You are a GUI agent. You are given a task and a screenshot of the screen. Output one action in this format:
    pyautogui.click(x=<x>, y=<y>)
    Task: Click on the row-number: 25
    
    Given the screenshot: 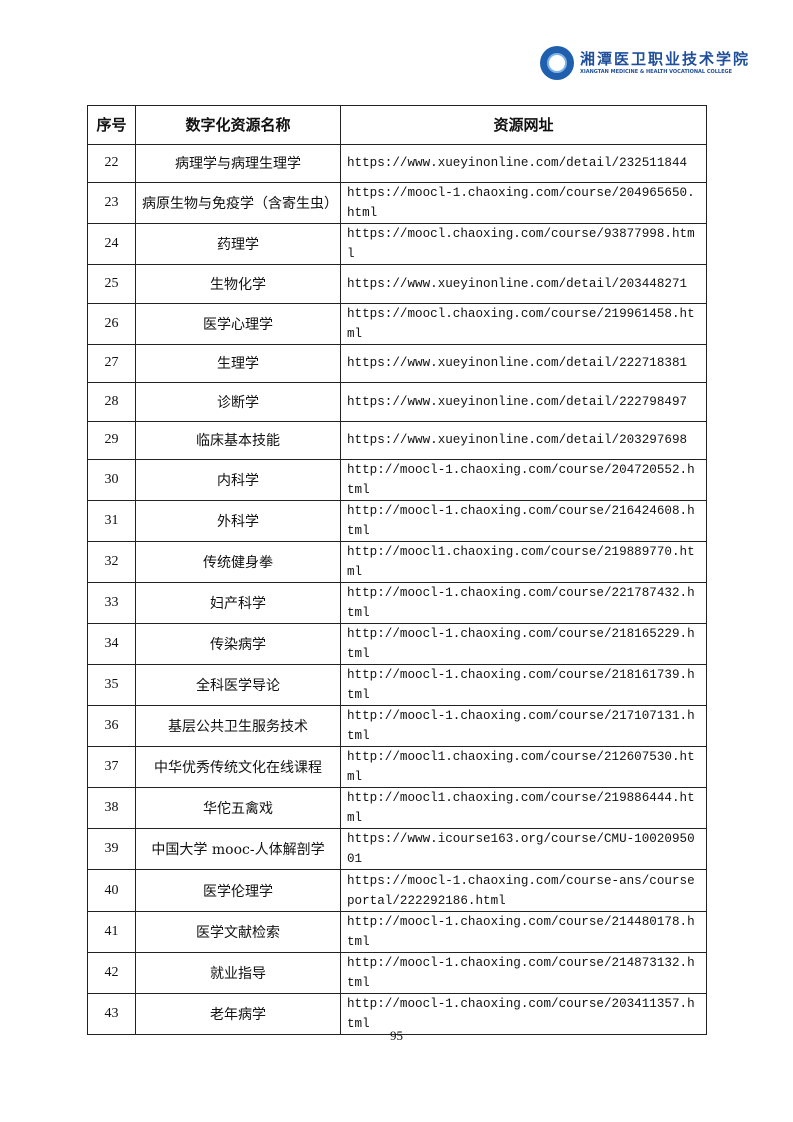 What is the action you would take?
    pyautogui.click(x=111, y=284)
    